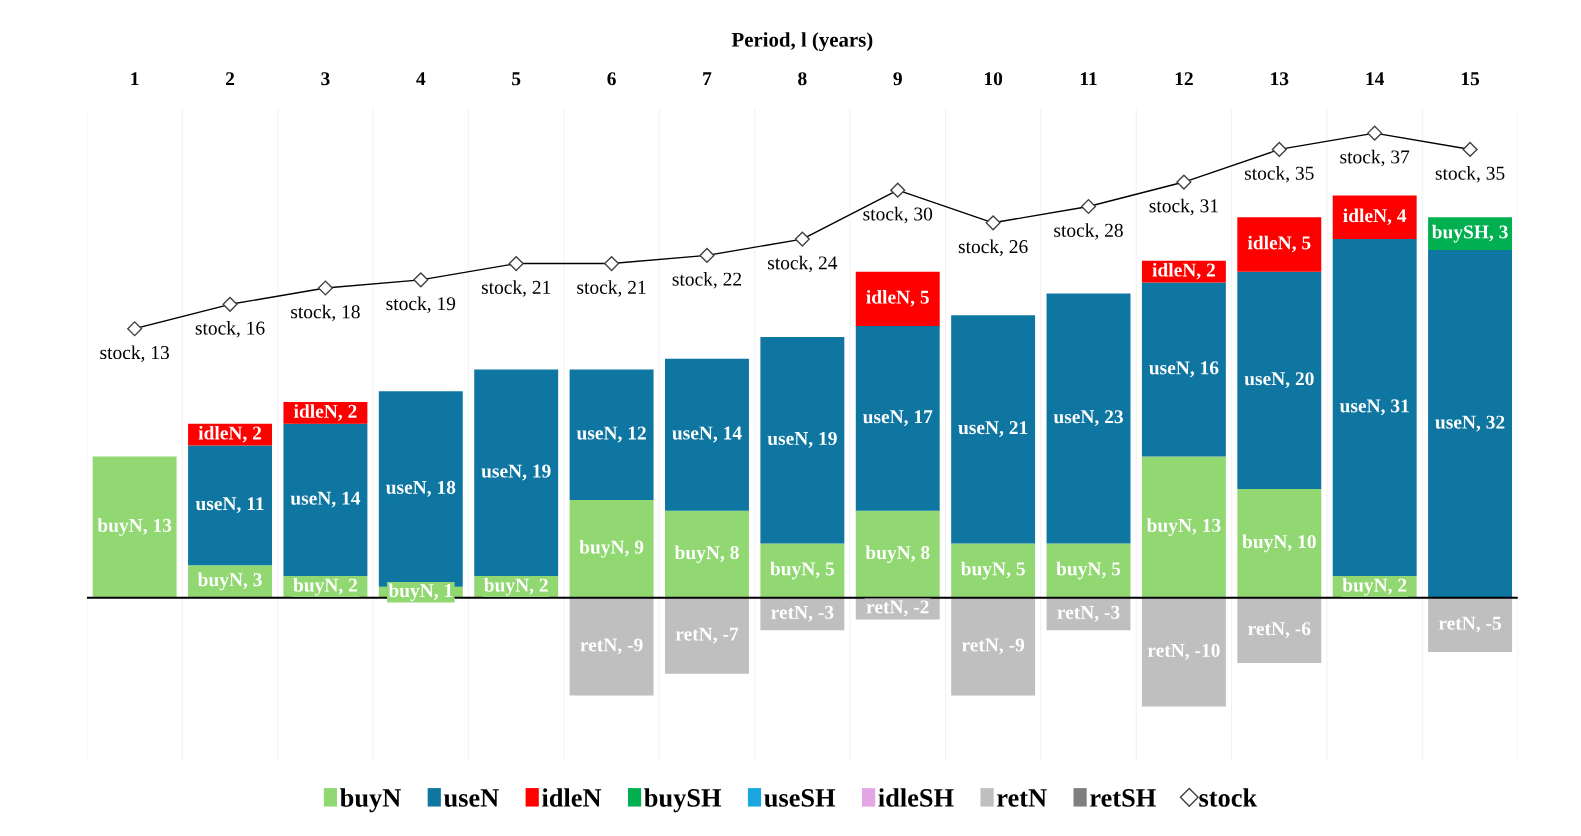 This screenshot has width=1581, height=836. What do you see at coordinates (897, 418) in the screenshot?
I see `data-label: useN, 17` at bounding box center [897, 418].